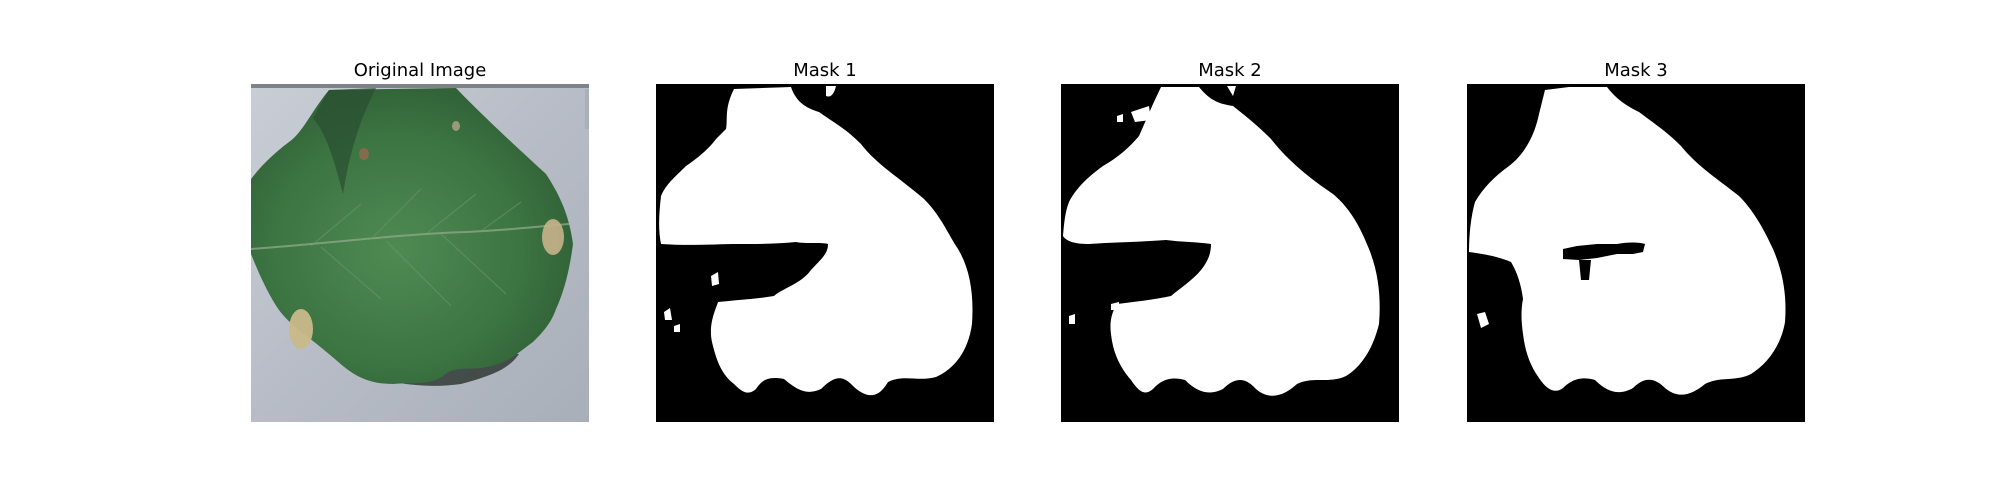  I want to click on mask-2-fragments-top, so click(1176, 104).